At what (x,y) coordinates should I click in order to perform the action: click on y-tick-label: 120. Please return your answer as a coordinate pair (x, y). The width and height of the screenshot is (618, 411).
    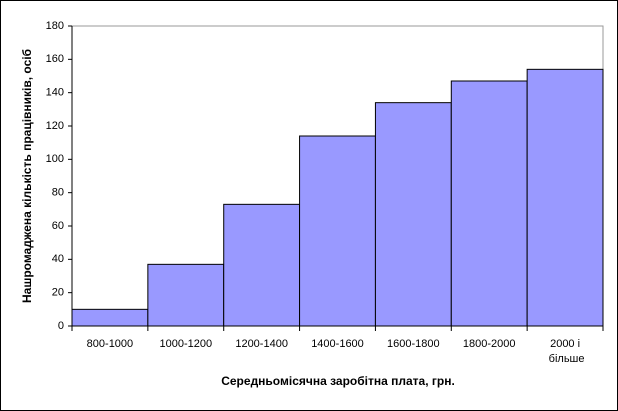
    Looking at the image, I should click on (55, 126).